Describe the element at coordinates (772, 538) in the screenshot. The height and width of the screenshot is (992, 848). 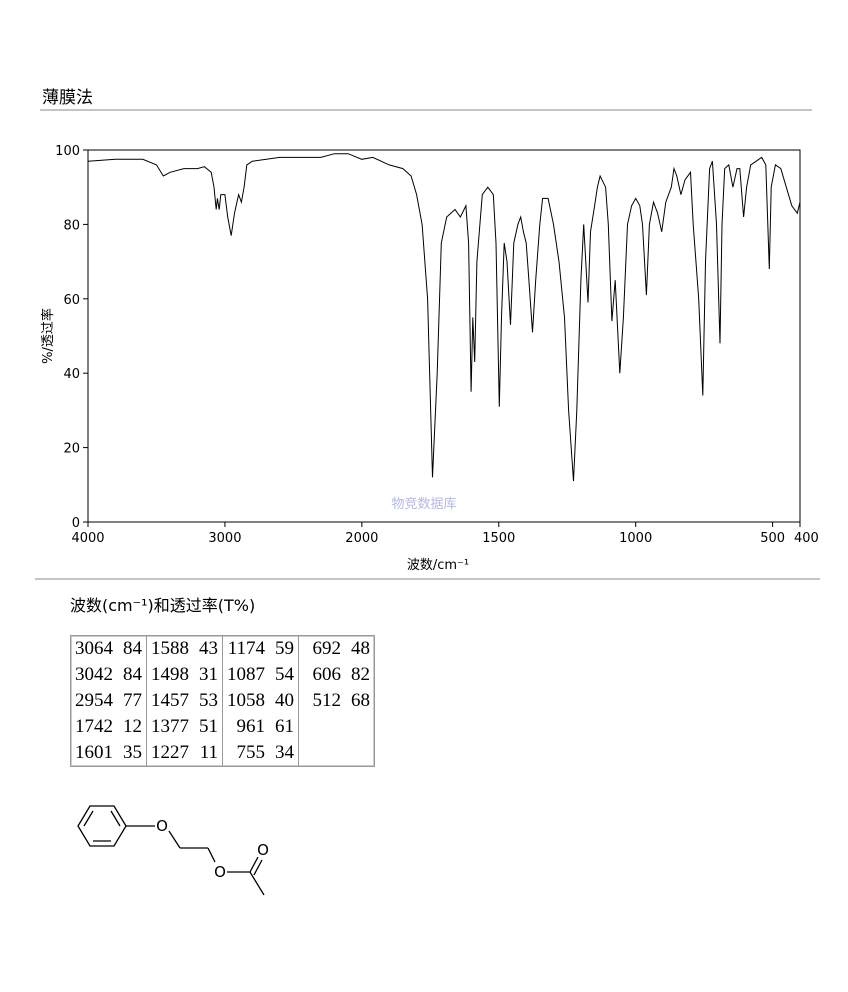
I see `x-tick-label: 500` at that location.